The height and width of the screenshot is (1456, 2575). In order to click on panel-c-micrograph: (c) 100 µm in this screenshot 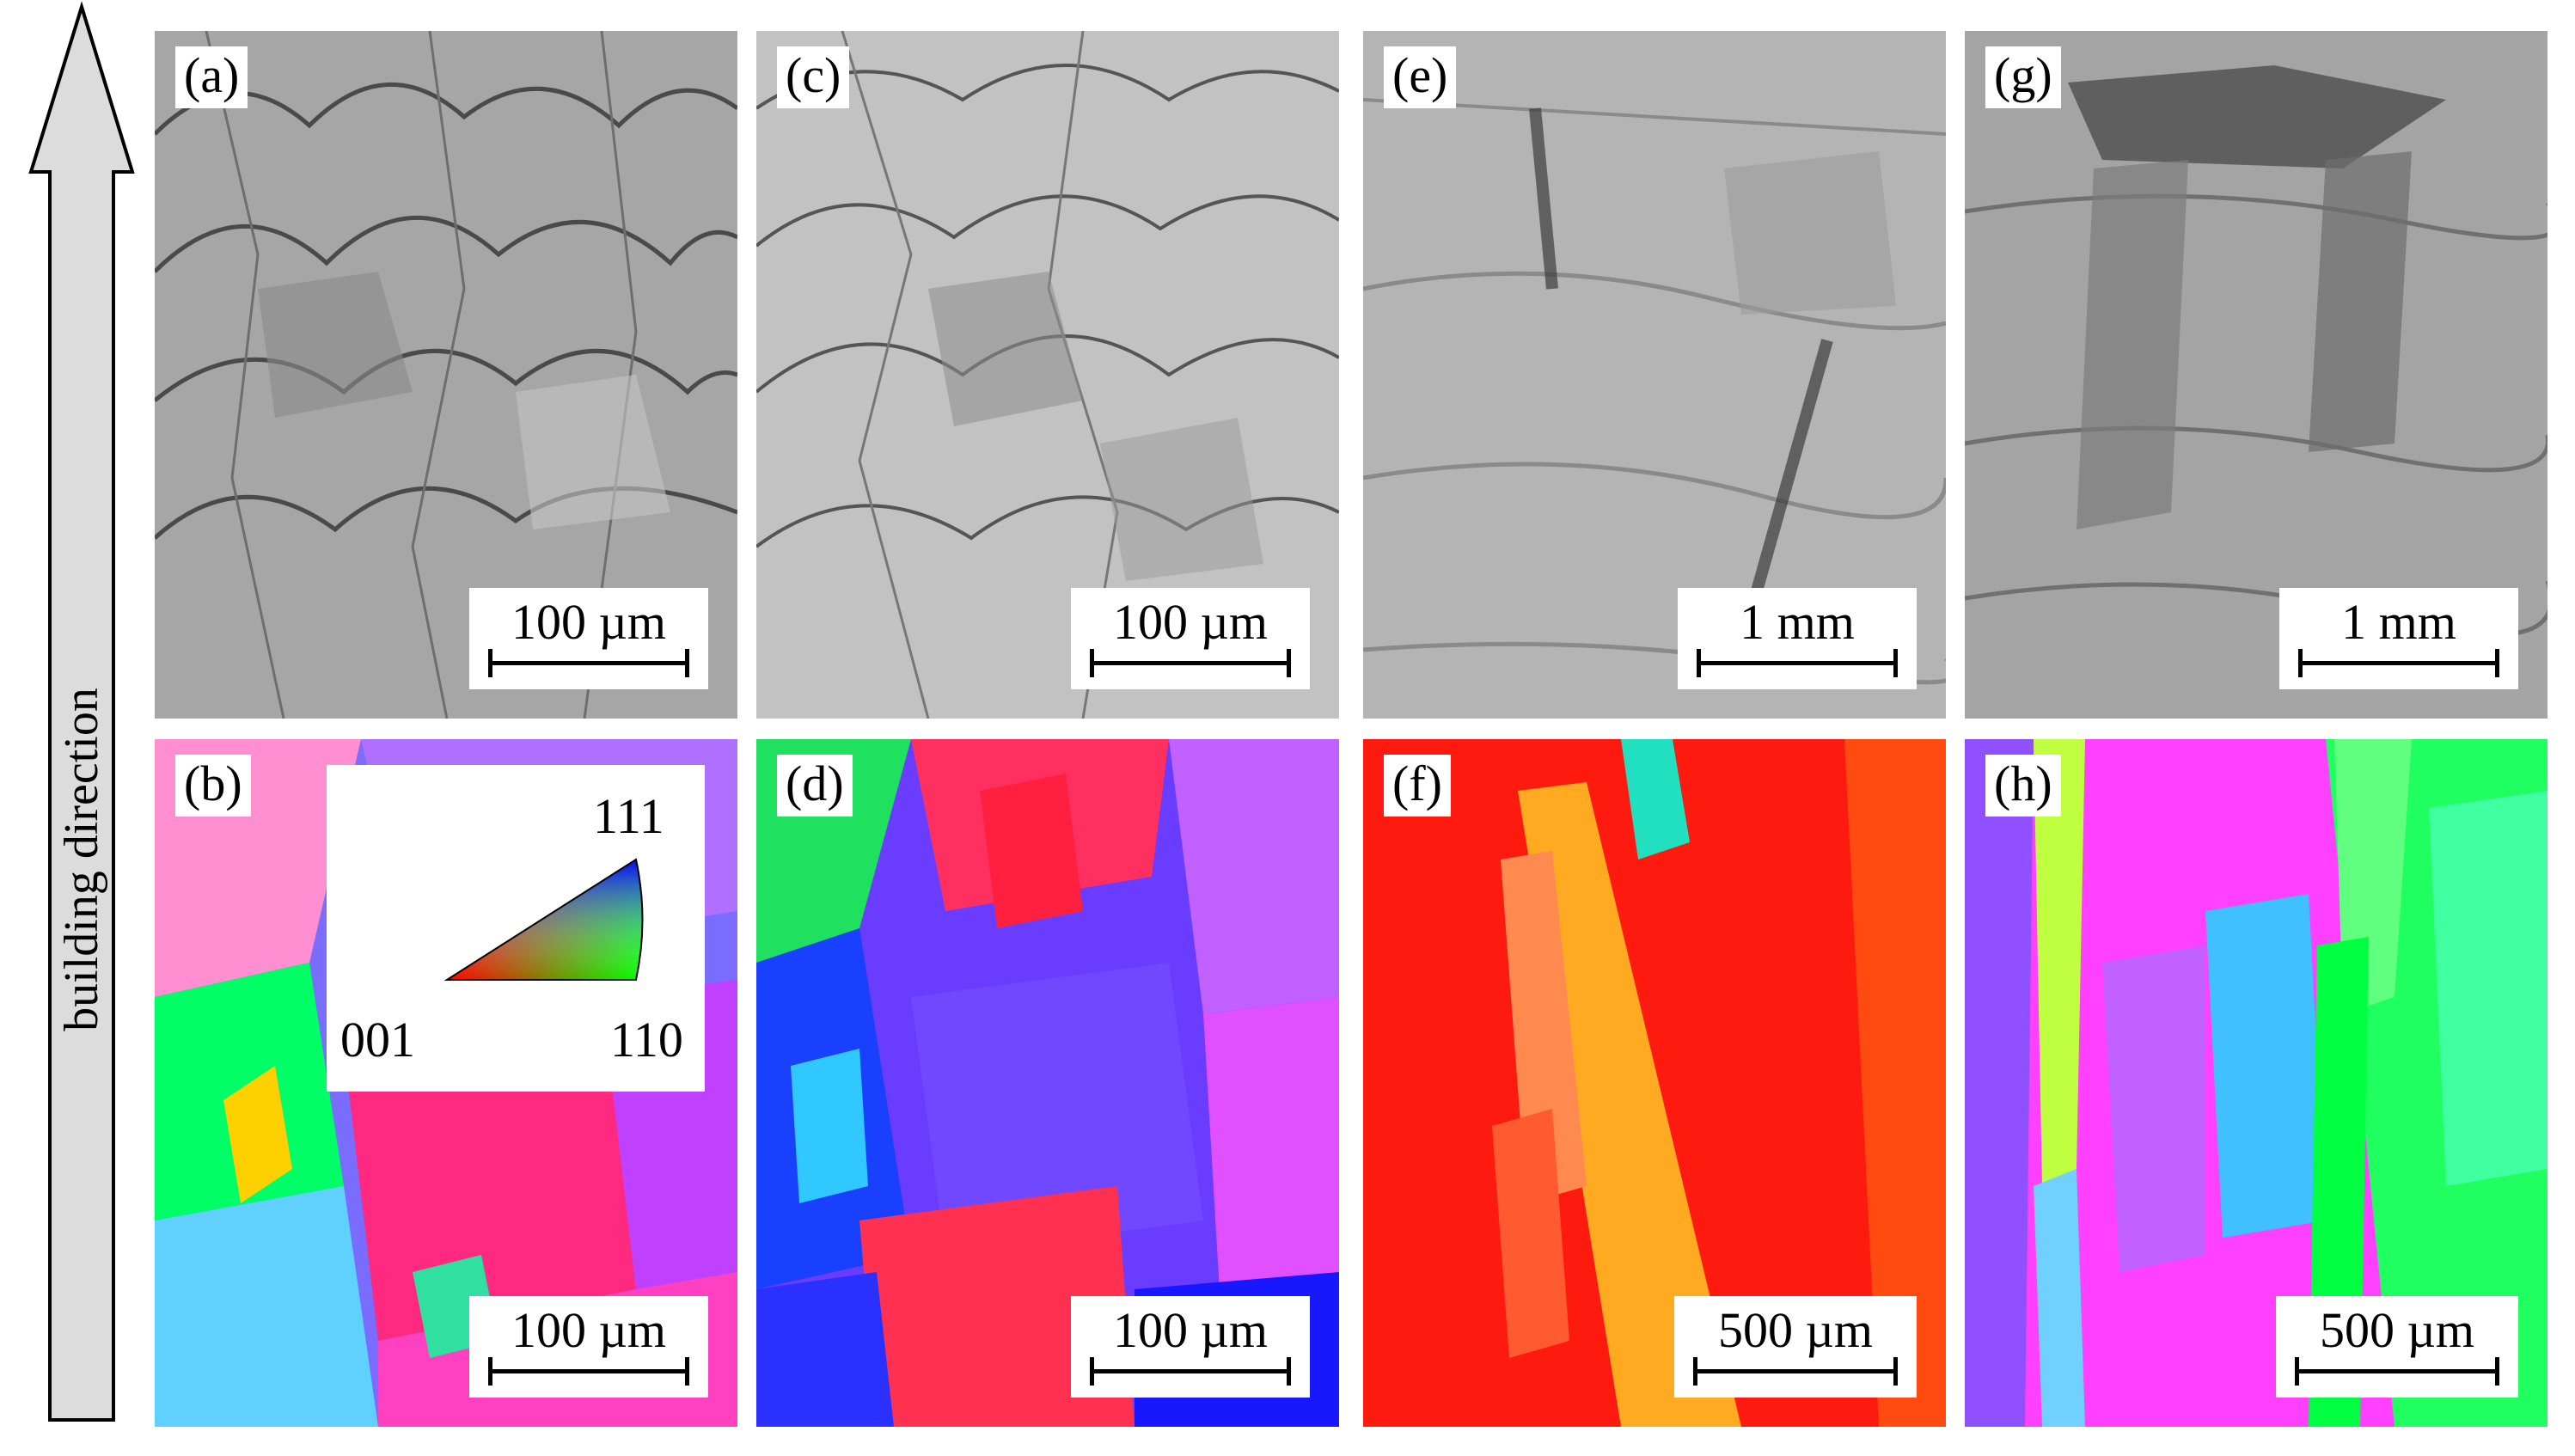, I will do `click(1047, 375)`.